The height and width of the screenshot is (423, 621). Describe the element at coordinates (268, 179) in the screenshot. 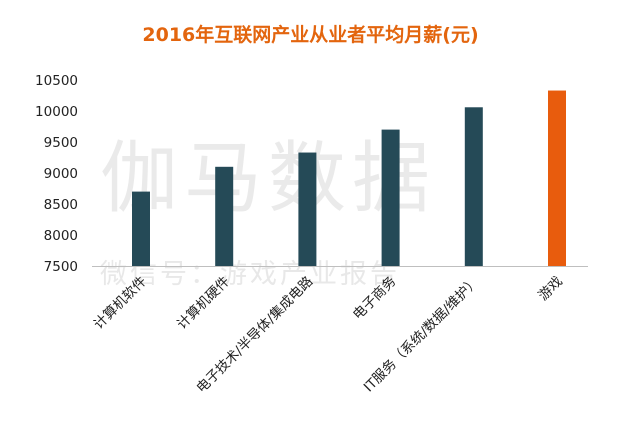

I see `watermark-main-text: 伽马数据` at that location.